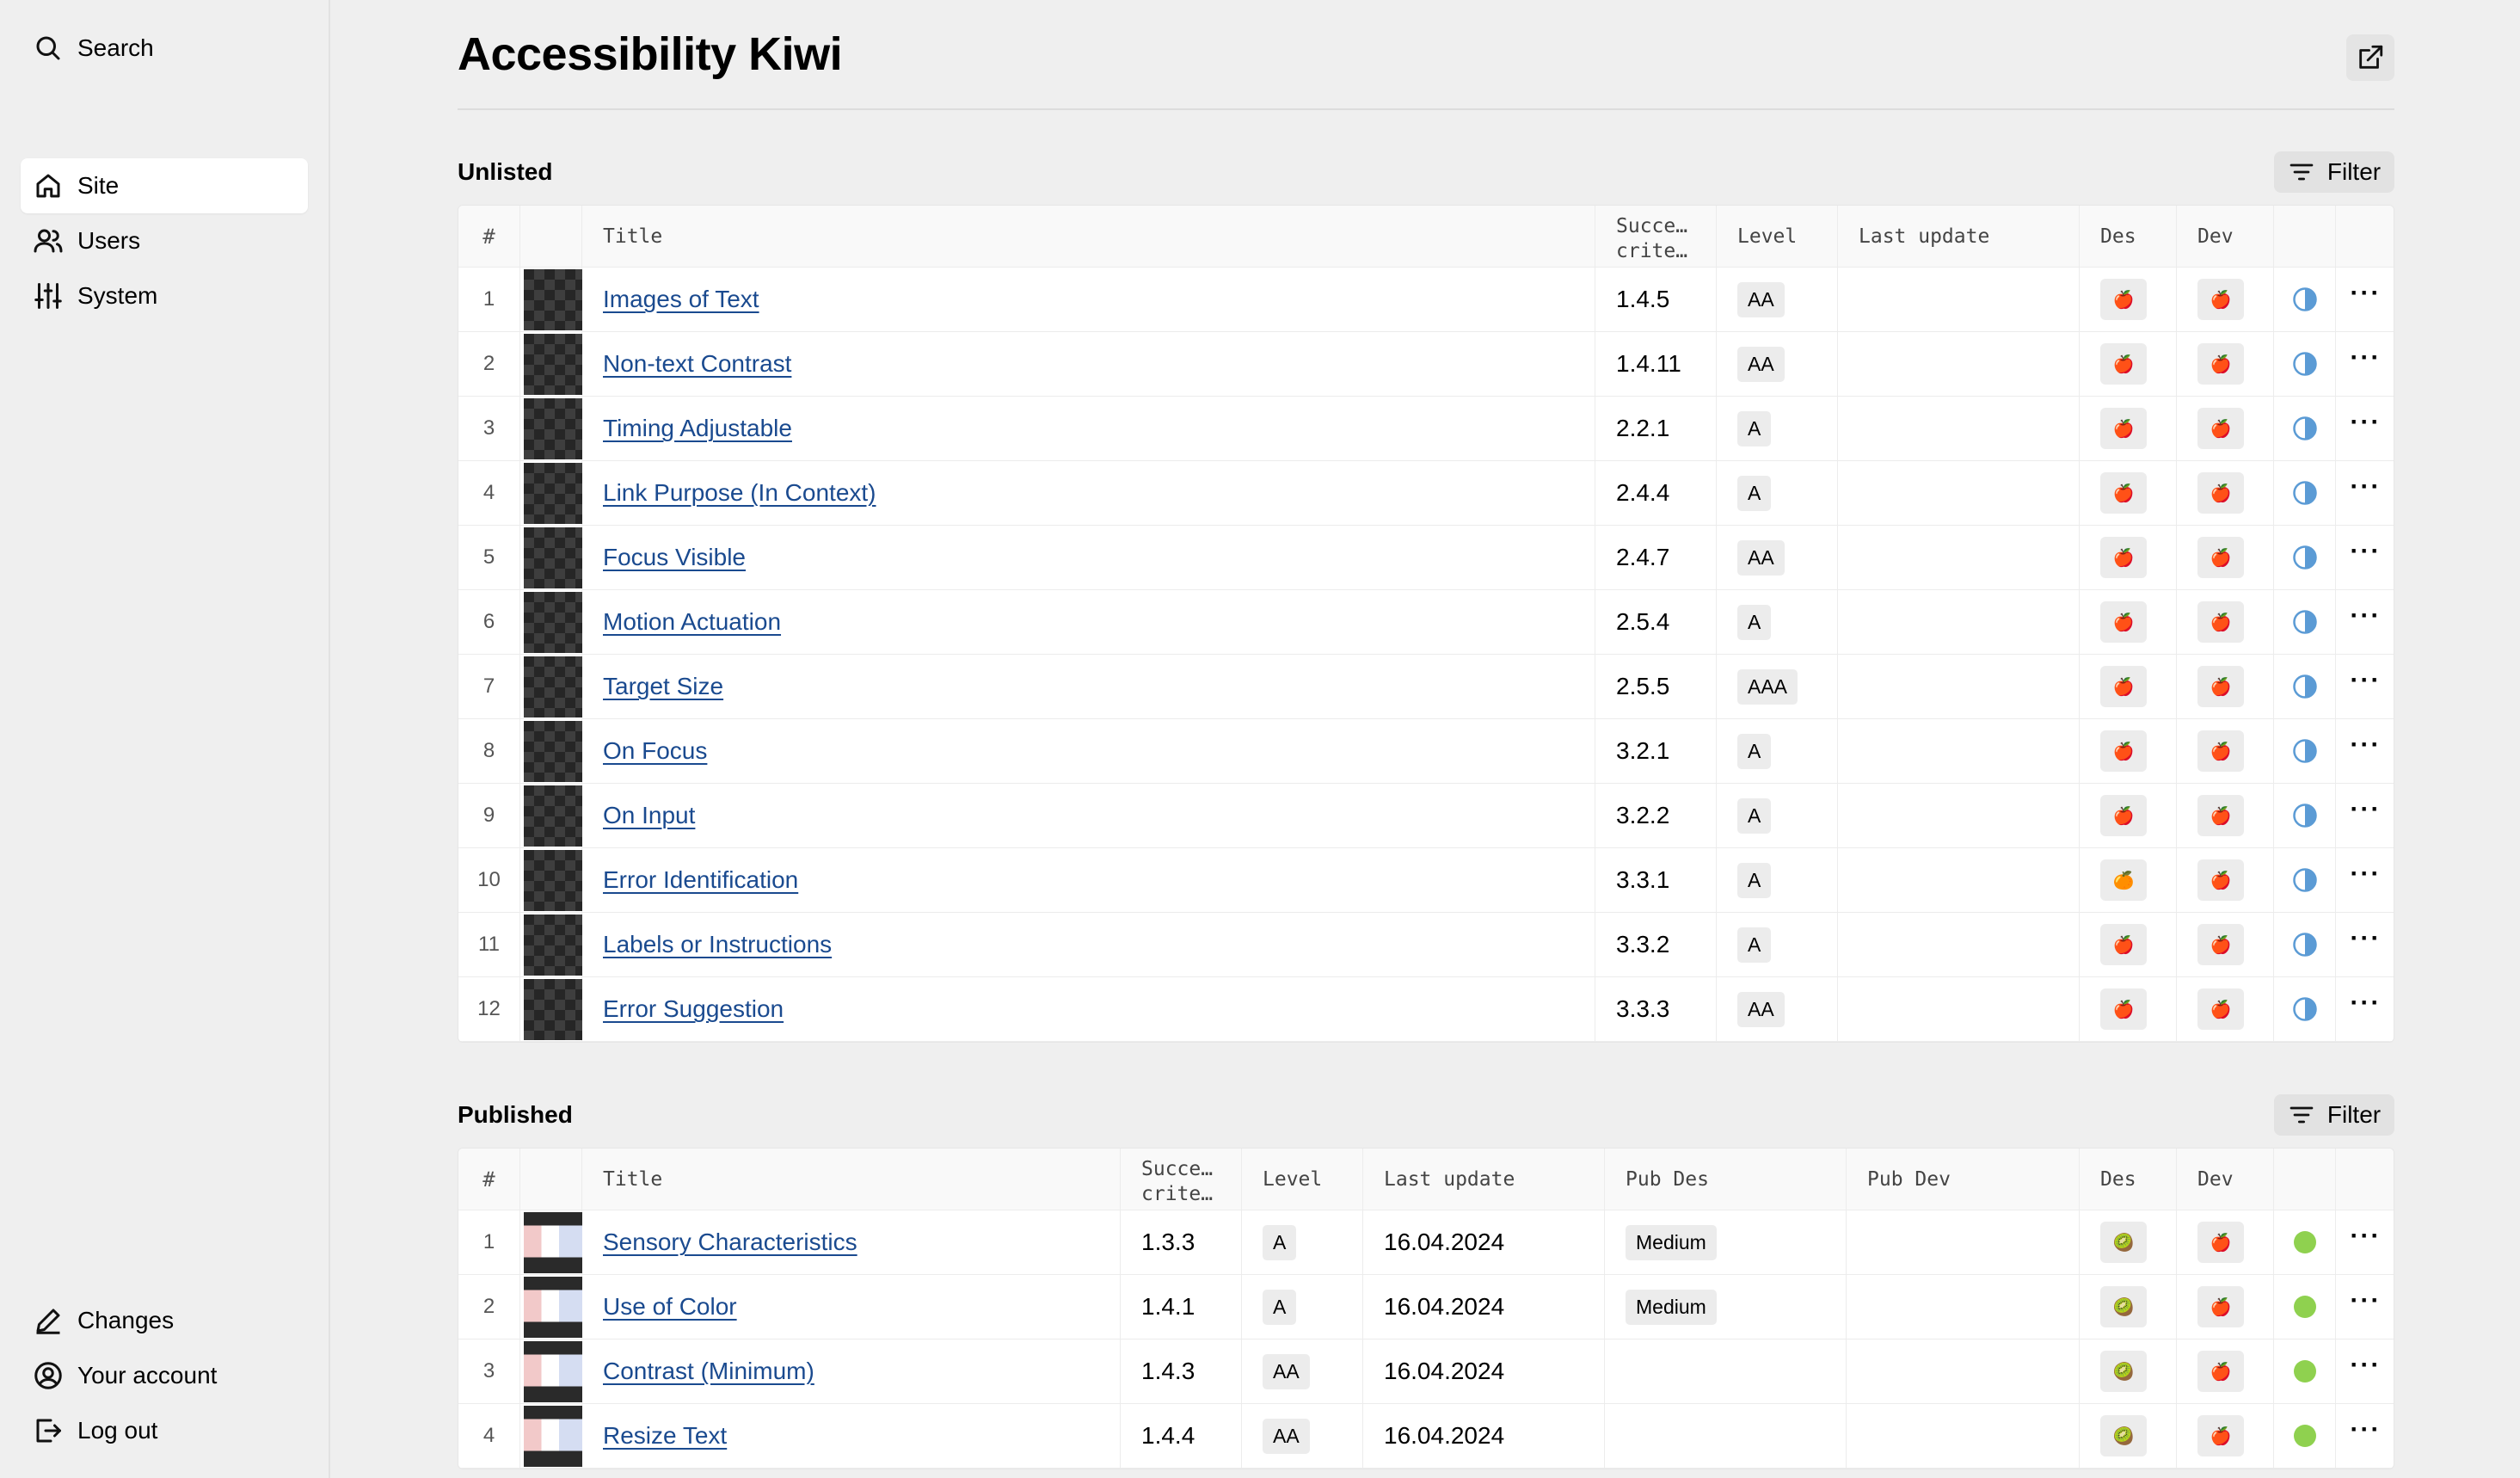 The image size is (2520, 1478). What do you see at coordinates (117, 1430) in the screenshot?
I see `sidebar-item-label: Log out` at bounding box center [117, 1430].